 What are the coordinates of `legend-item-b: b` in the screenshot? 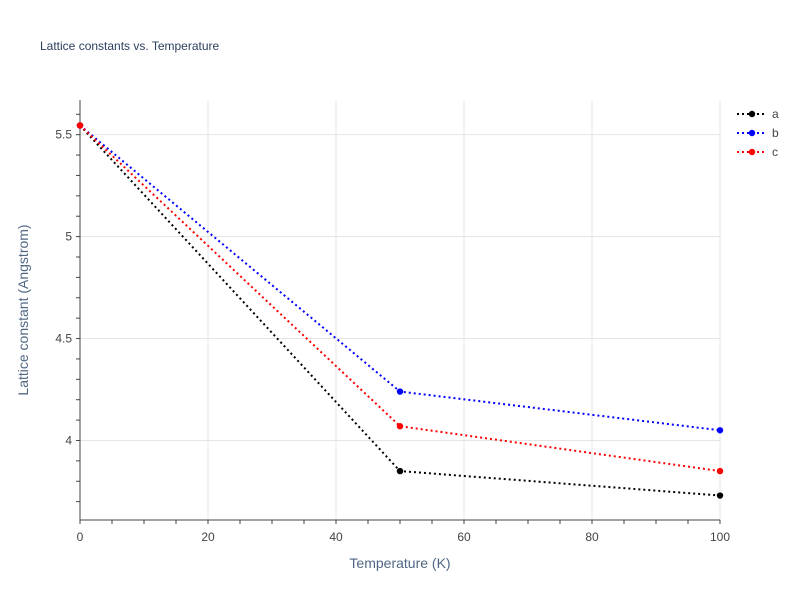 It's located at (758, 133).